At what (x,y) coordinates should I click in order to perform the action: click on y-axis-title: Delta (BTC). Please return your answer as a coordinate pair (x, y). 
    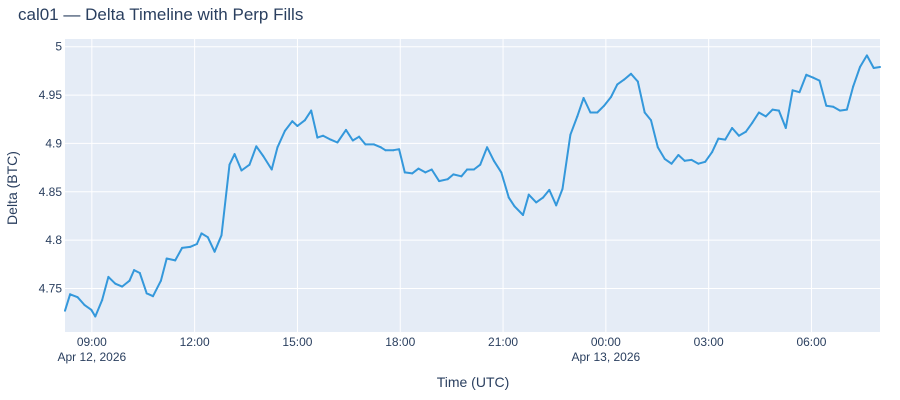
    Looking at the image, I should click on (12, 188).